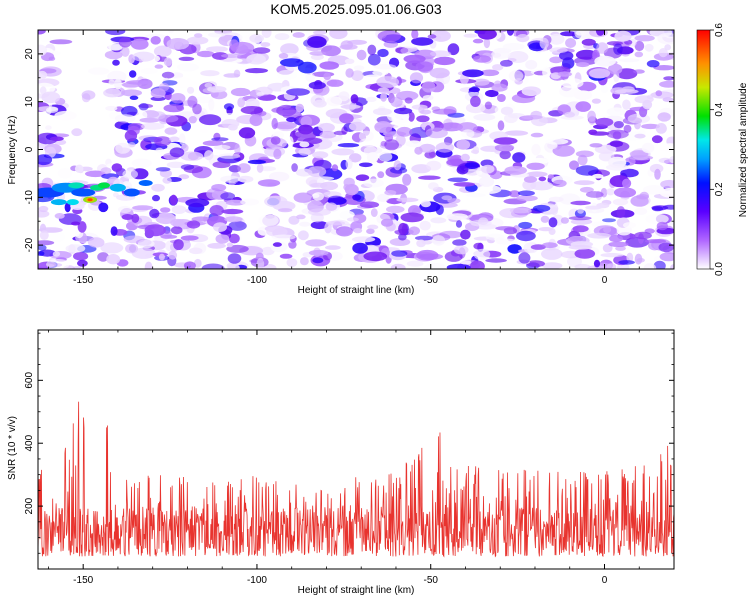  What do you see at coordinates (29, 380) in the screenshot?
I see `snr-y-tick-label: 600` at bounding box center [29, 380].